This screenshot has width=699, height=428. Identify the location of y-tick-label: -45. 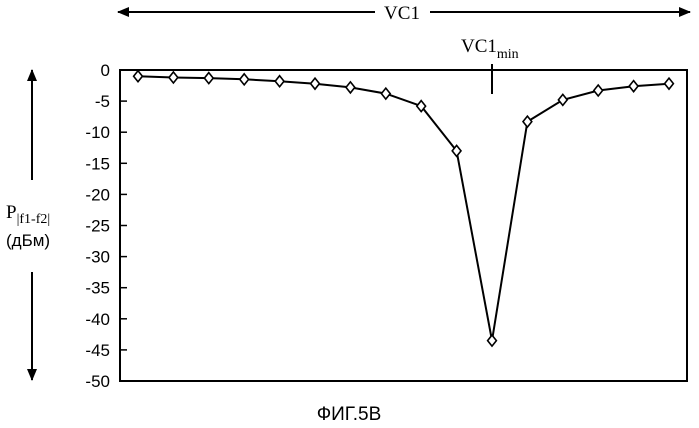
(97, 350).